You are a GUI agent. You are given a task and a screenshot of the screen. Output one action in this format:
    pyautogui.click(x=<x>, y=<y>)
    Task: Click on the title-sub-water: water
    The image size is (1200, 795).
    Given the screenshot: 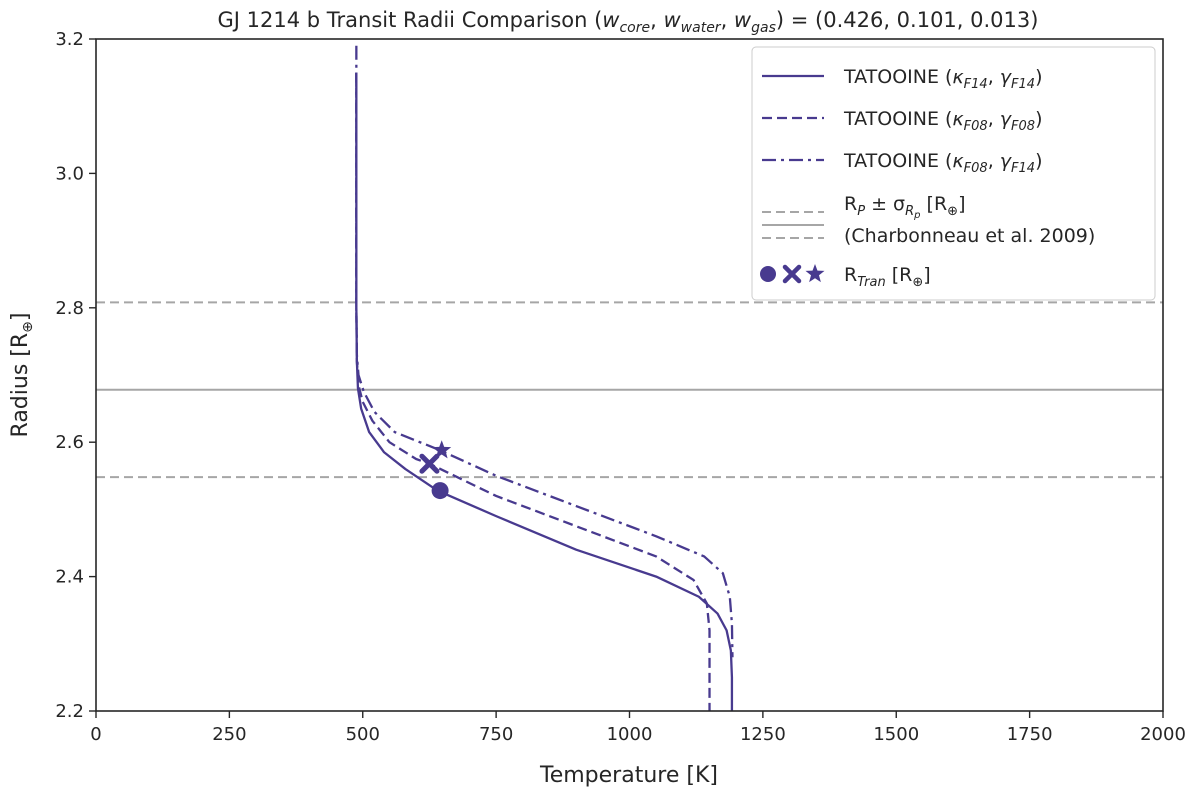 What is the action you would take?
    pyautogui.click(x=701, y=28)
    